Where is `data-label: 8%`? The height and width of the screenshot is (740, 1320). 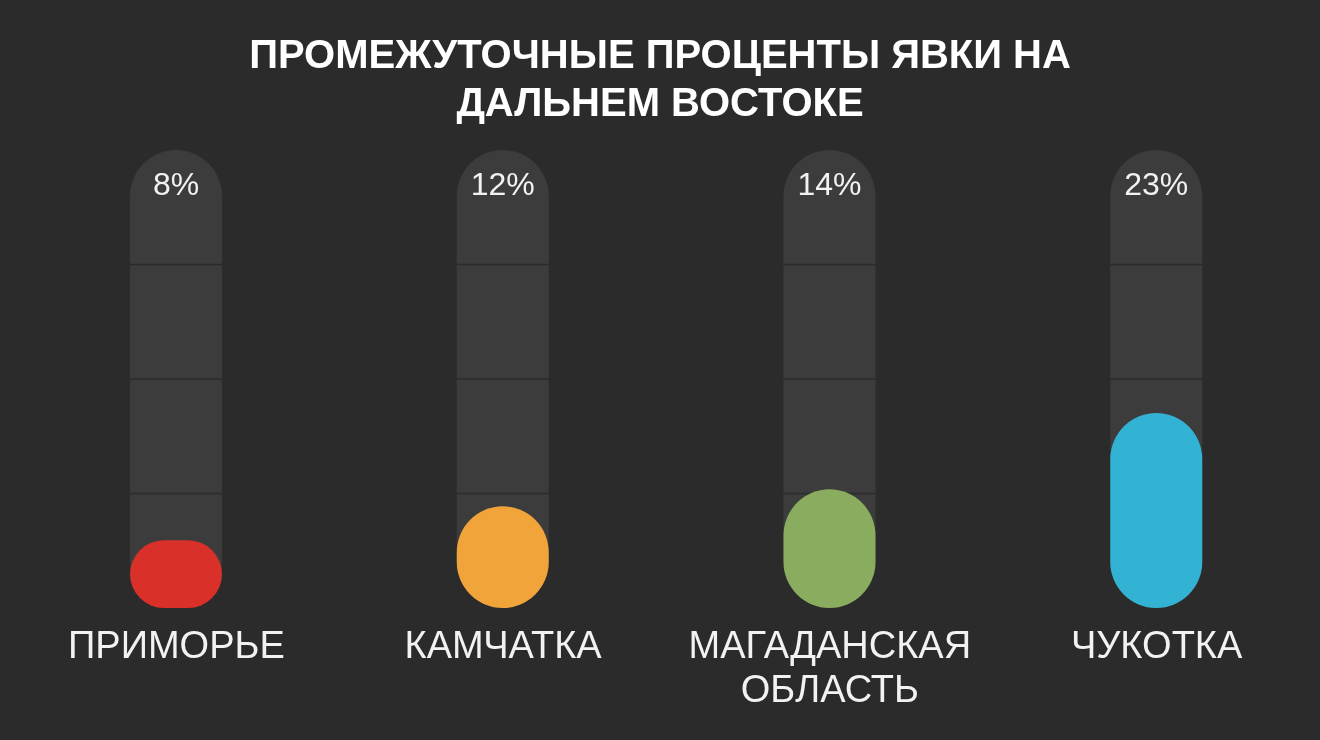
data-label: 8% is located at coordinates (176, 184).